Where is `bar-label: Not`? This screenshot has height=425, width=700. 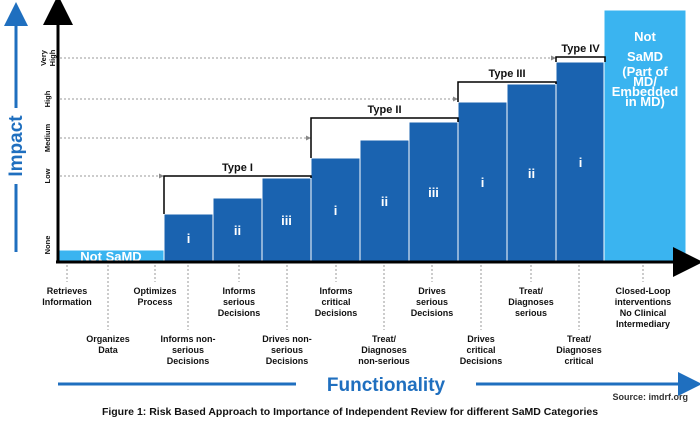
bar-label: Not is located at coordinates (645, 36).